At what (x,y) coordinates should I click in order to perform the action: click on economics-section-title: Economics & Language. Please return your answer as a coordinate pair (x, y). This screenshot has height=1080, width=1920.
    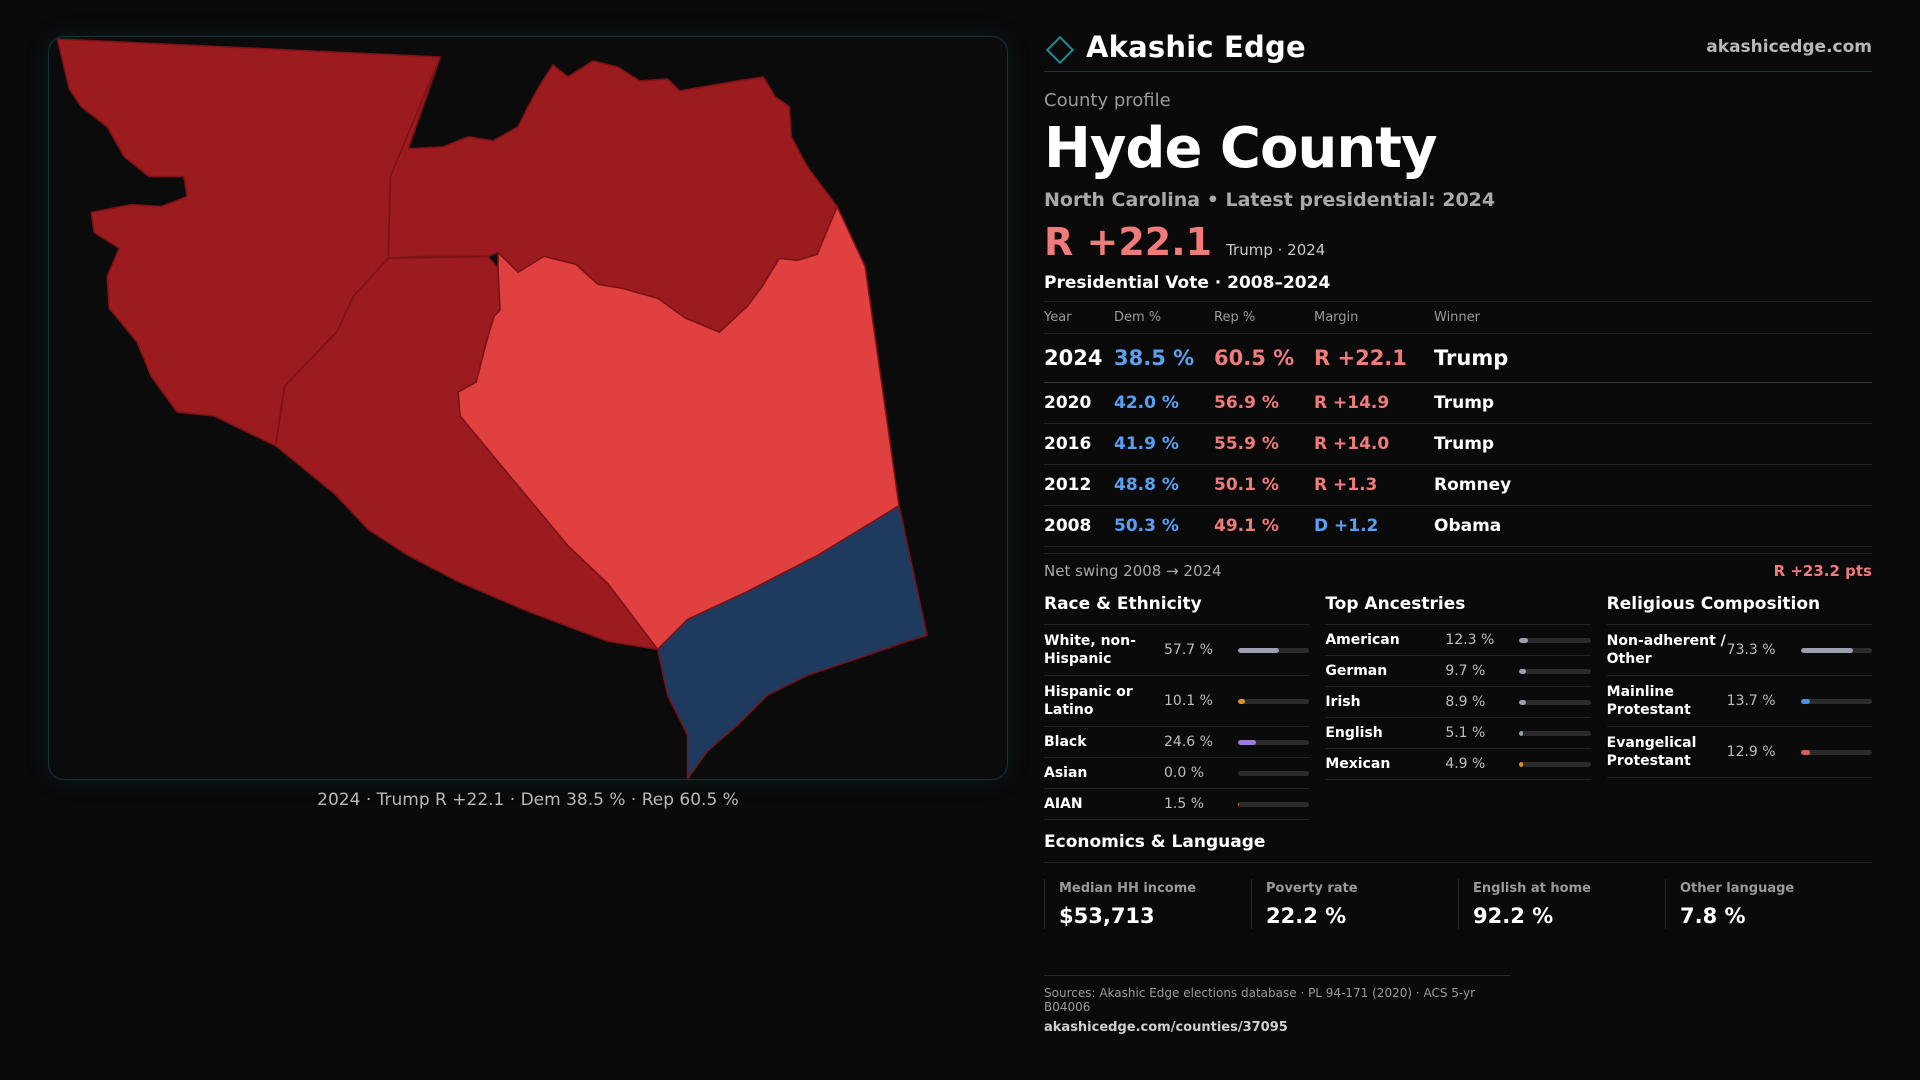
    Looking at the image, I should click on (1458, 847).